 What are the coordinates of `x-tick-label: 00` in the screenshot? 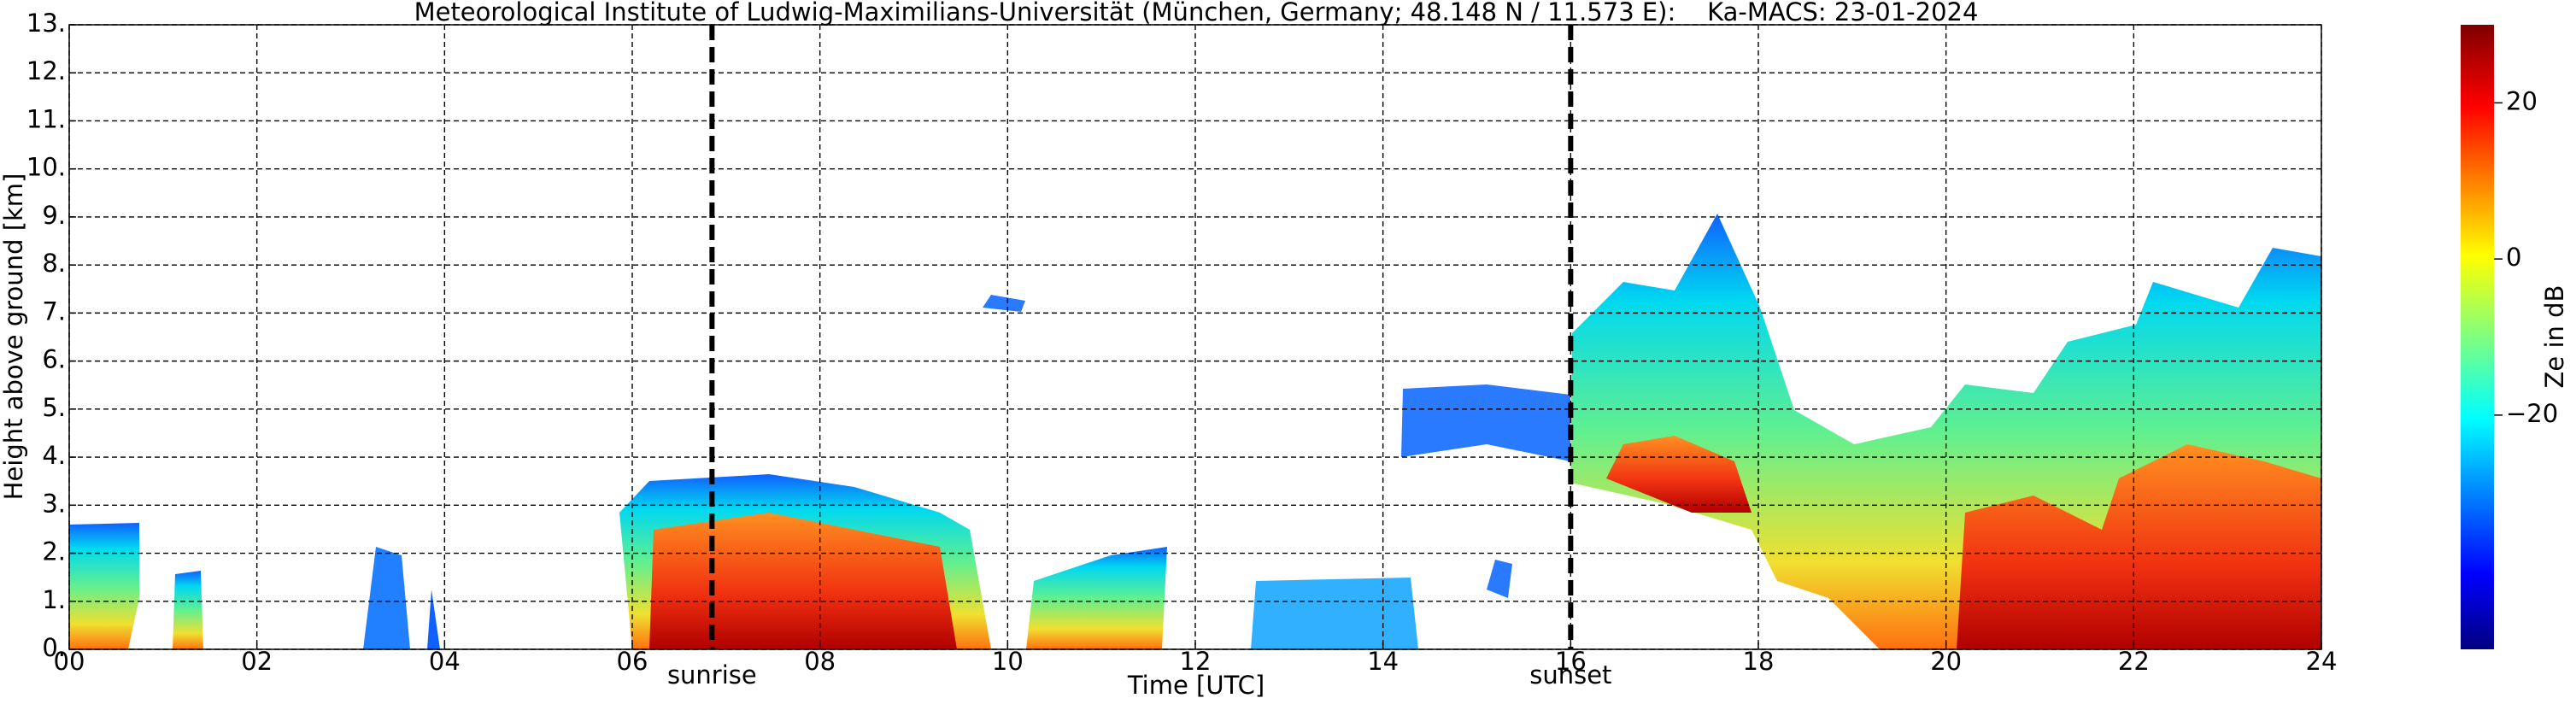 It's located at (69, 661).